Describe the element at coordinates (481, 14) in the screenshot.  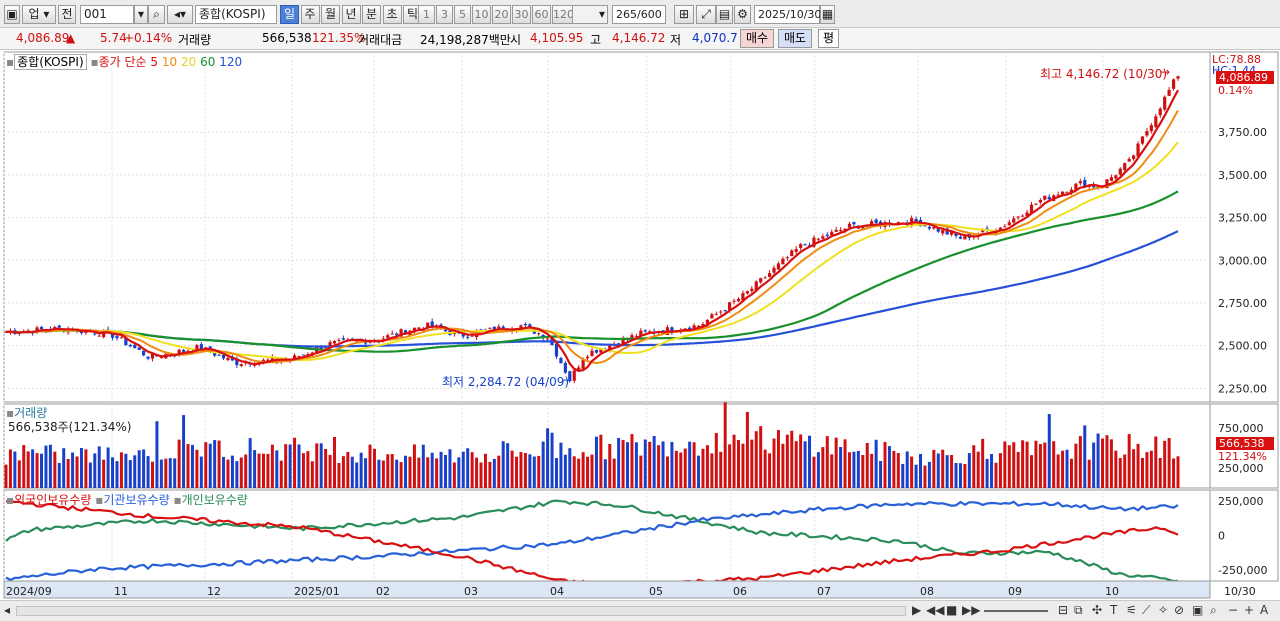
I see `interval-button: 10` at that location.